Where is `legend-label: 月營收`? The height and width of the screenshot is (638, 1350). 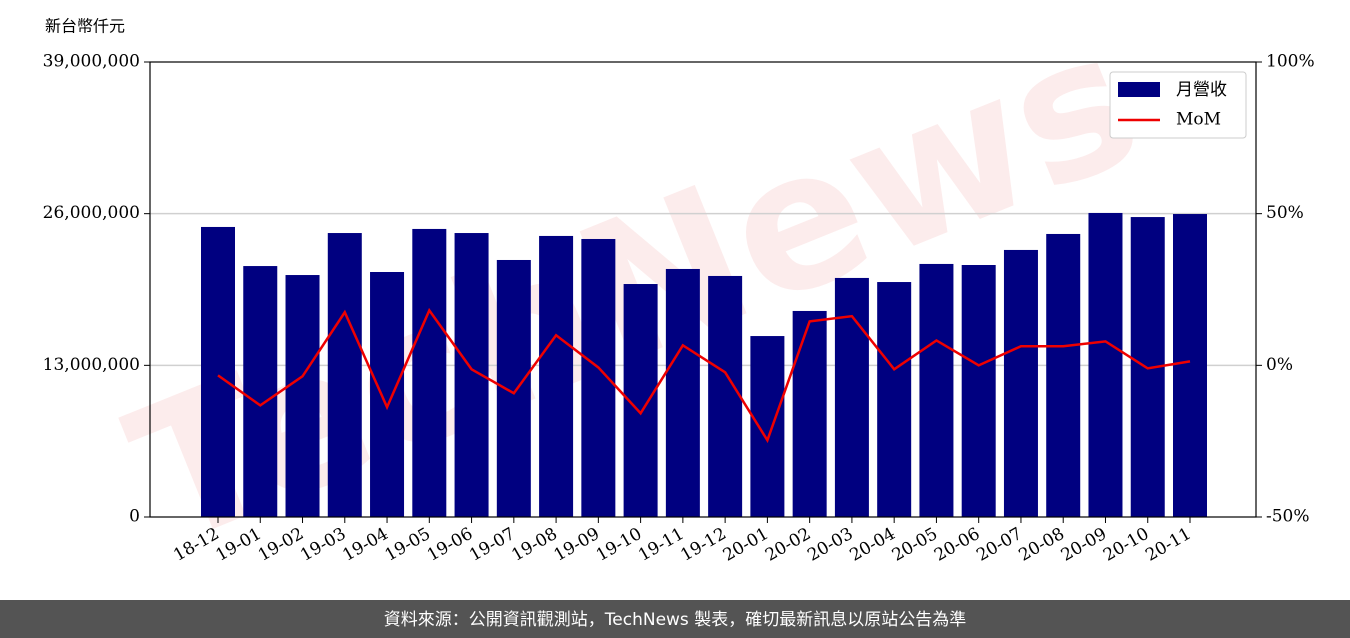 legend-label: 月營收 is located at coordinates (1201, 90).